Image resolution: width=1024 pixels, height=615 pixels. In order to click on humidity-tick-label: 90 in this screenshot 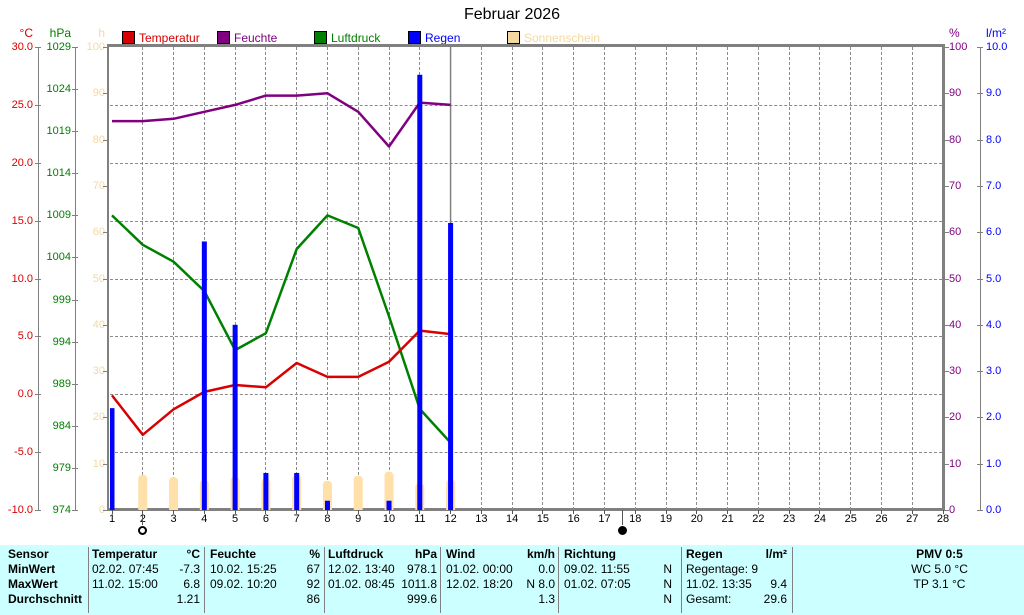, I will do `click(955, 93)`.